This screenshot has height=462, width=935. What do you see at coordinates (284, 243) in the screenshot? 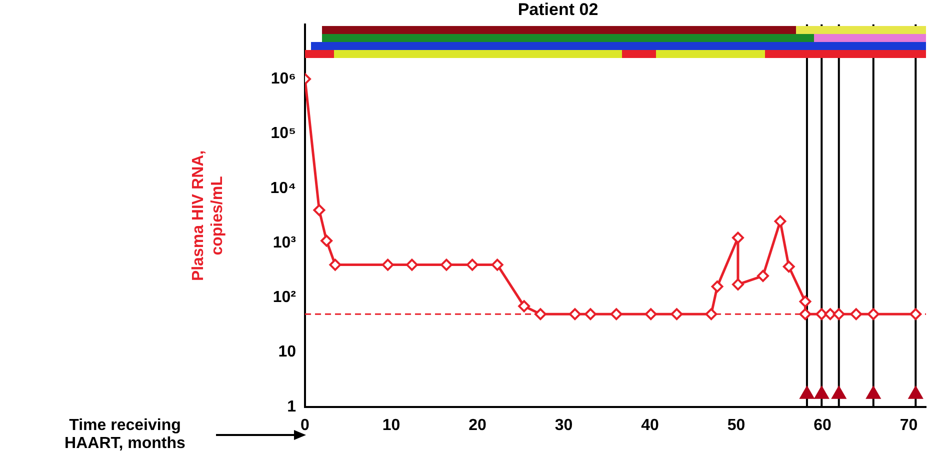
I see `y-tick-label: 10³` at bounding box center [284, 243].